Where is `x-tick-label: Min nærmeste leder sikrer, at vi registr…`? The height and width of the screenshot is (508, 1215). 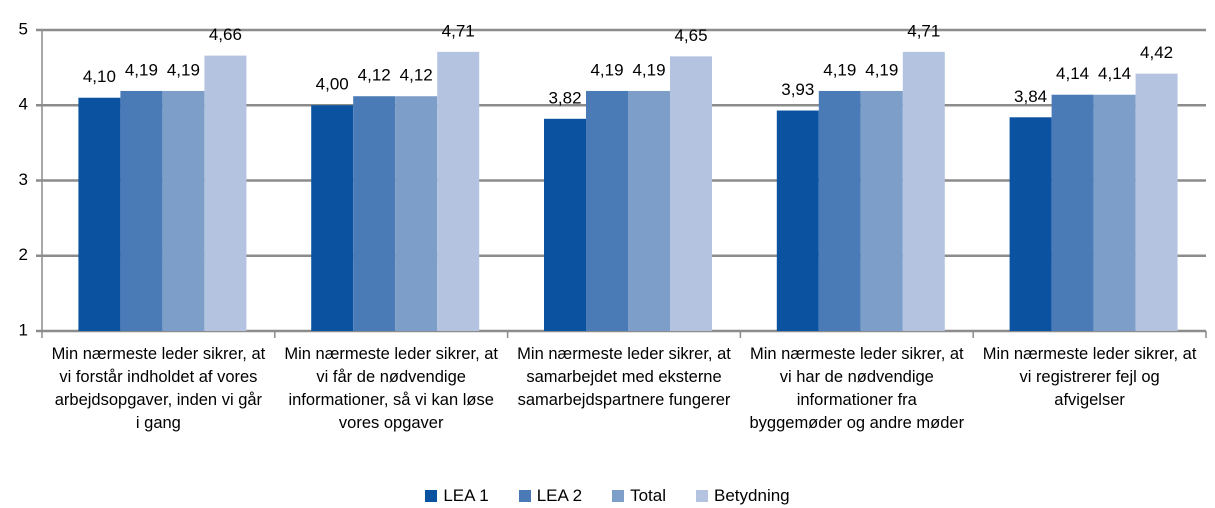 x-tick-label: Min nærmeste leder sikrer, at vi registr… is located at coordinates (1089, 377).